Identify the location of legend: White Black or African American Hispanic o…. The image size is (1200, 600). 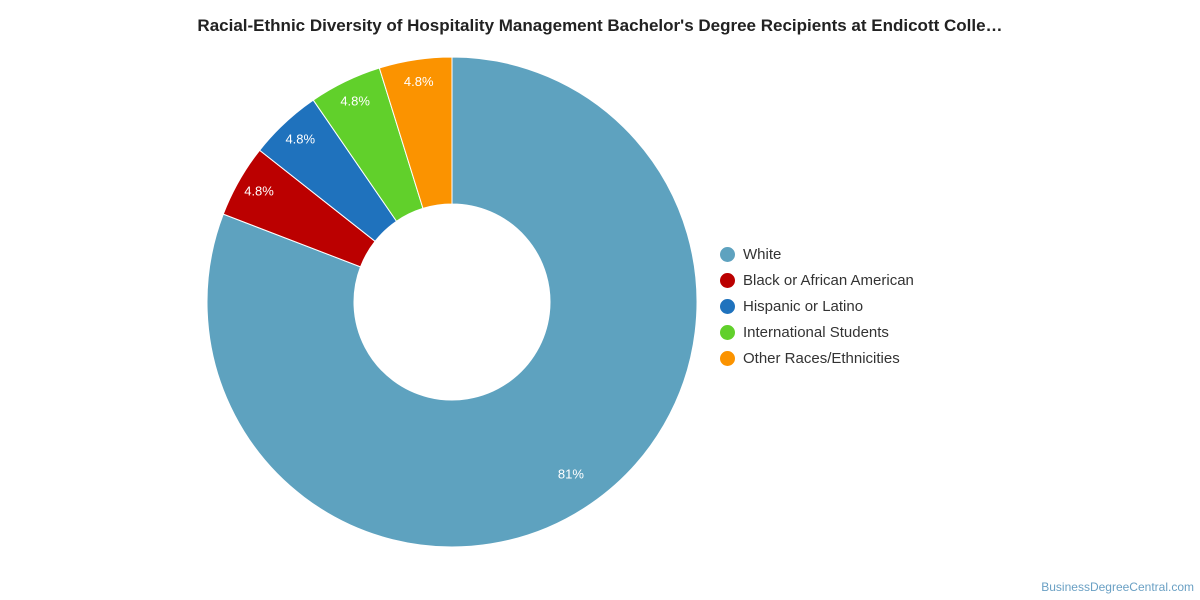
(817, 306).